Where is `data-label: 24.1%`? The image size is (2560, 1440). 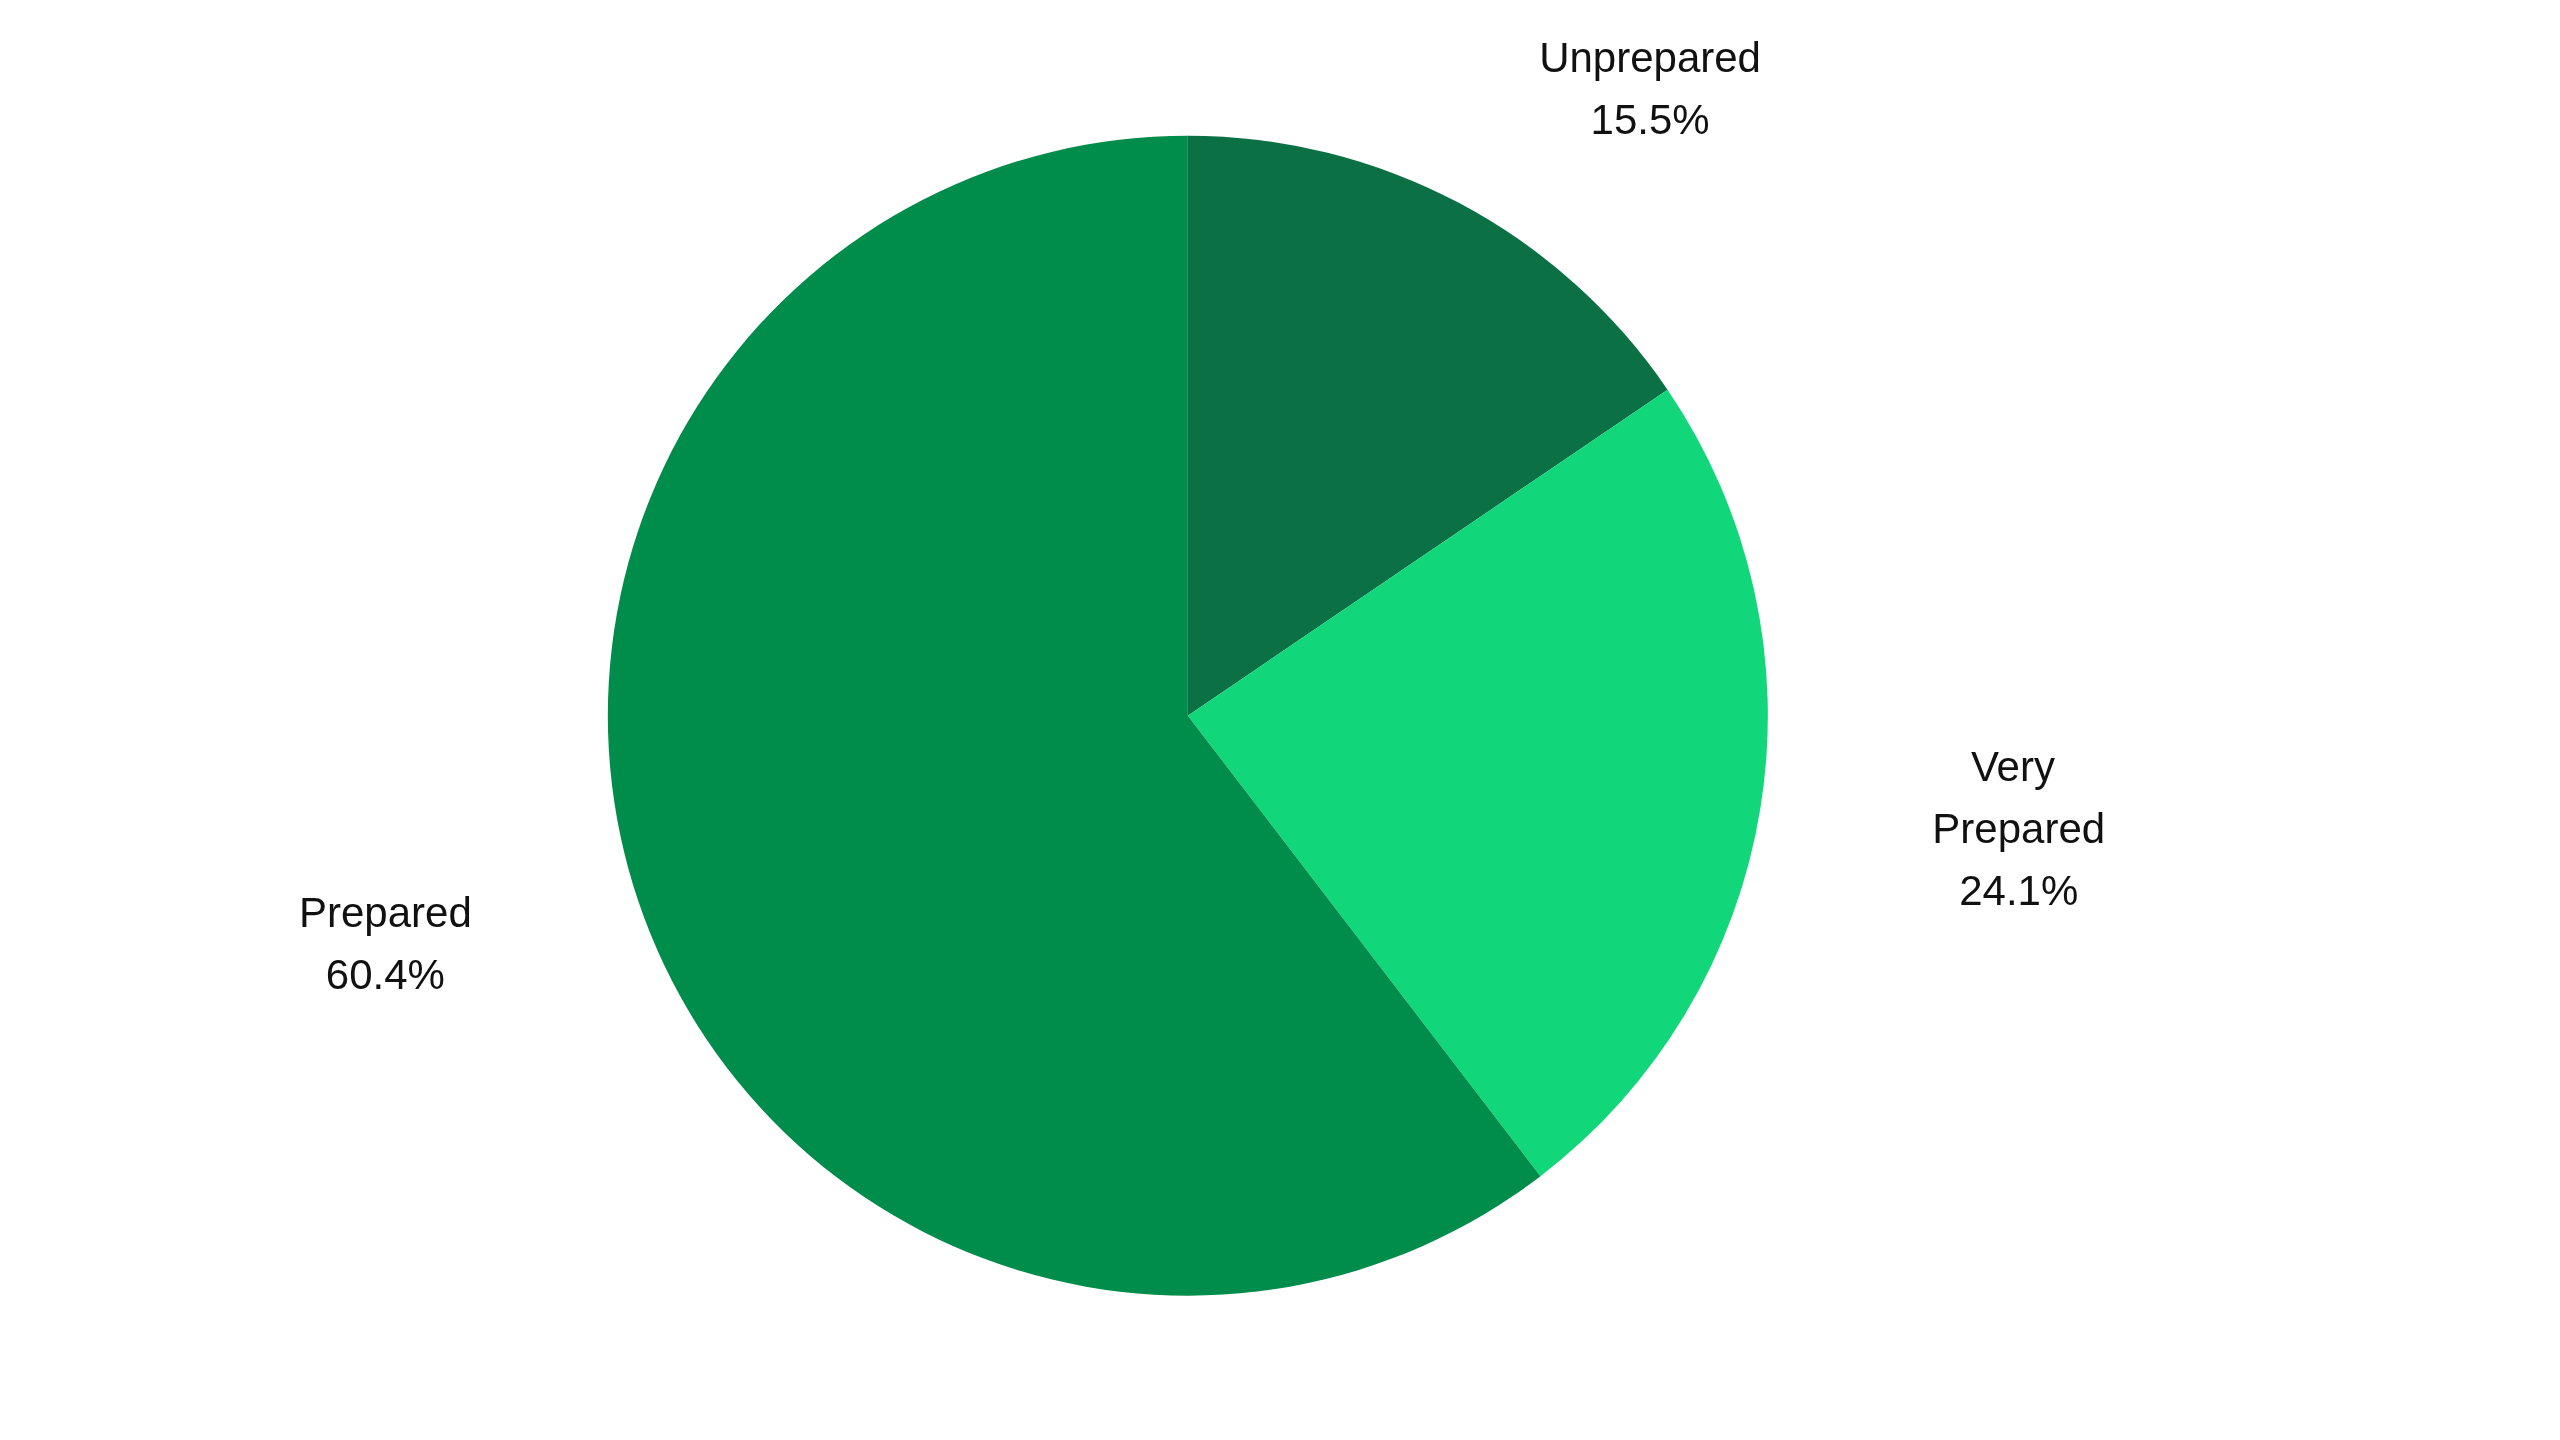
data-label: 24.1% is located at coordinates (2019, 891).